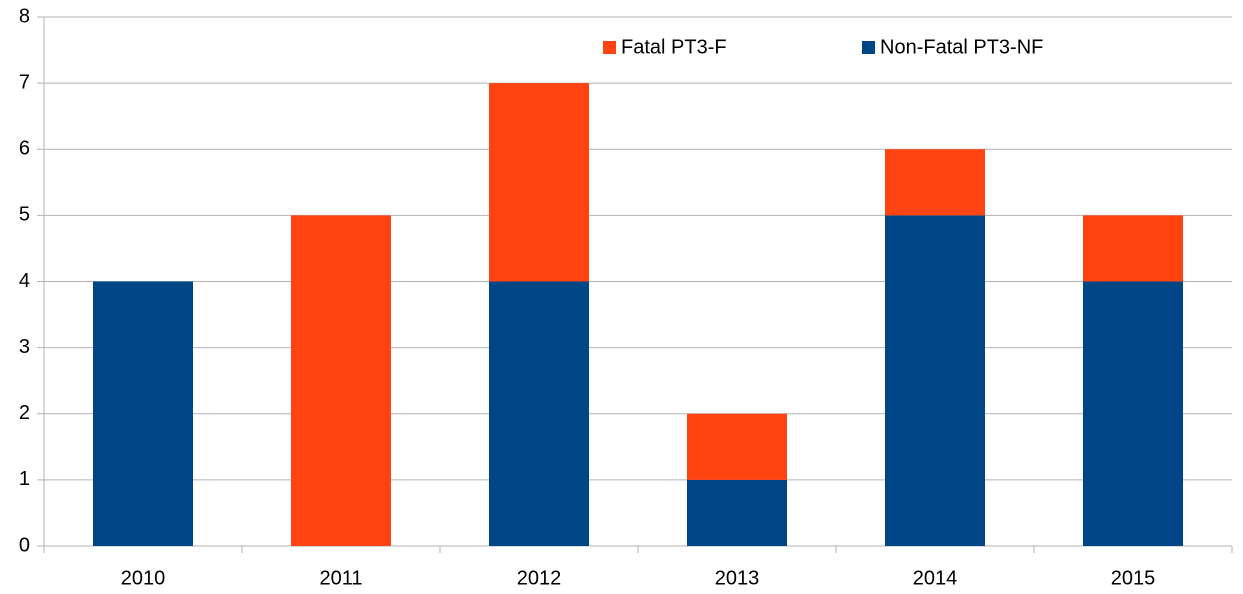 The image size is (1243, 594). Describe the element at coordinates (24, 16) in the screenshot. I see `y-tick-label: 8` at that location.